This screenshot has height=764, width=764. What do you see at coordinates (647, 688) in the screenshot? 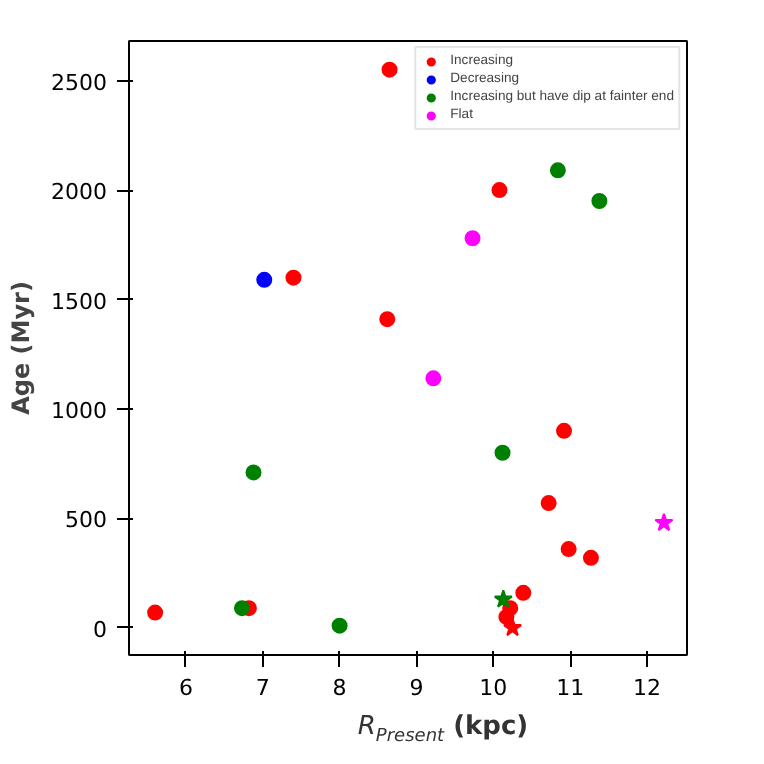
I see `x-tick-label: 12` at bounding box center [647, 688].